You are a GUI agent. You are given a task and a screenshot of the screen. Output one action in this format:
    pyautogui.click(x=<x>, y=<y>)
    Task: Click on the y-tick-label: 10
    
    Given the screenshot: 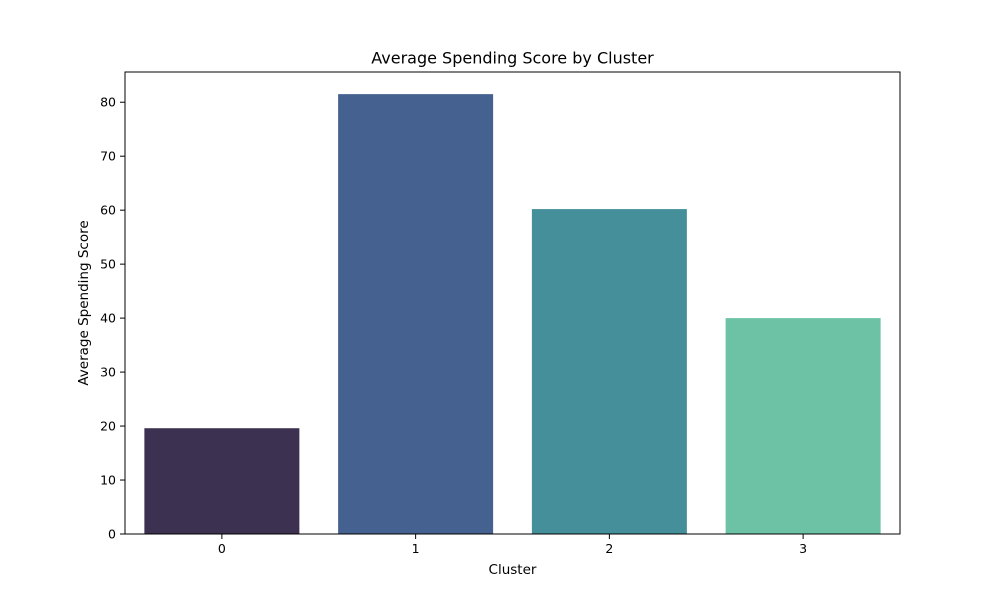 What is the action you would take?
    pyautogui.click(x=108, y=480)
    